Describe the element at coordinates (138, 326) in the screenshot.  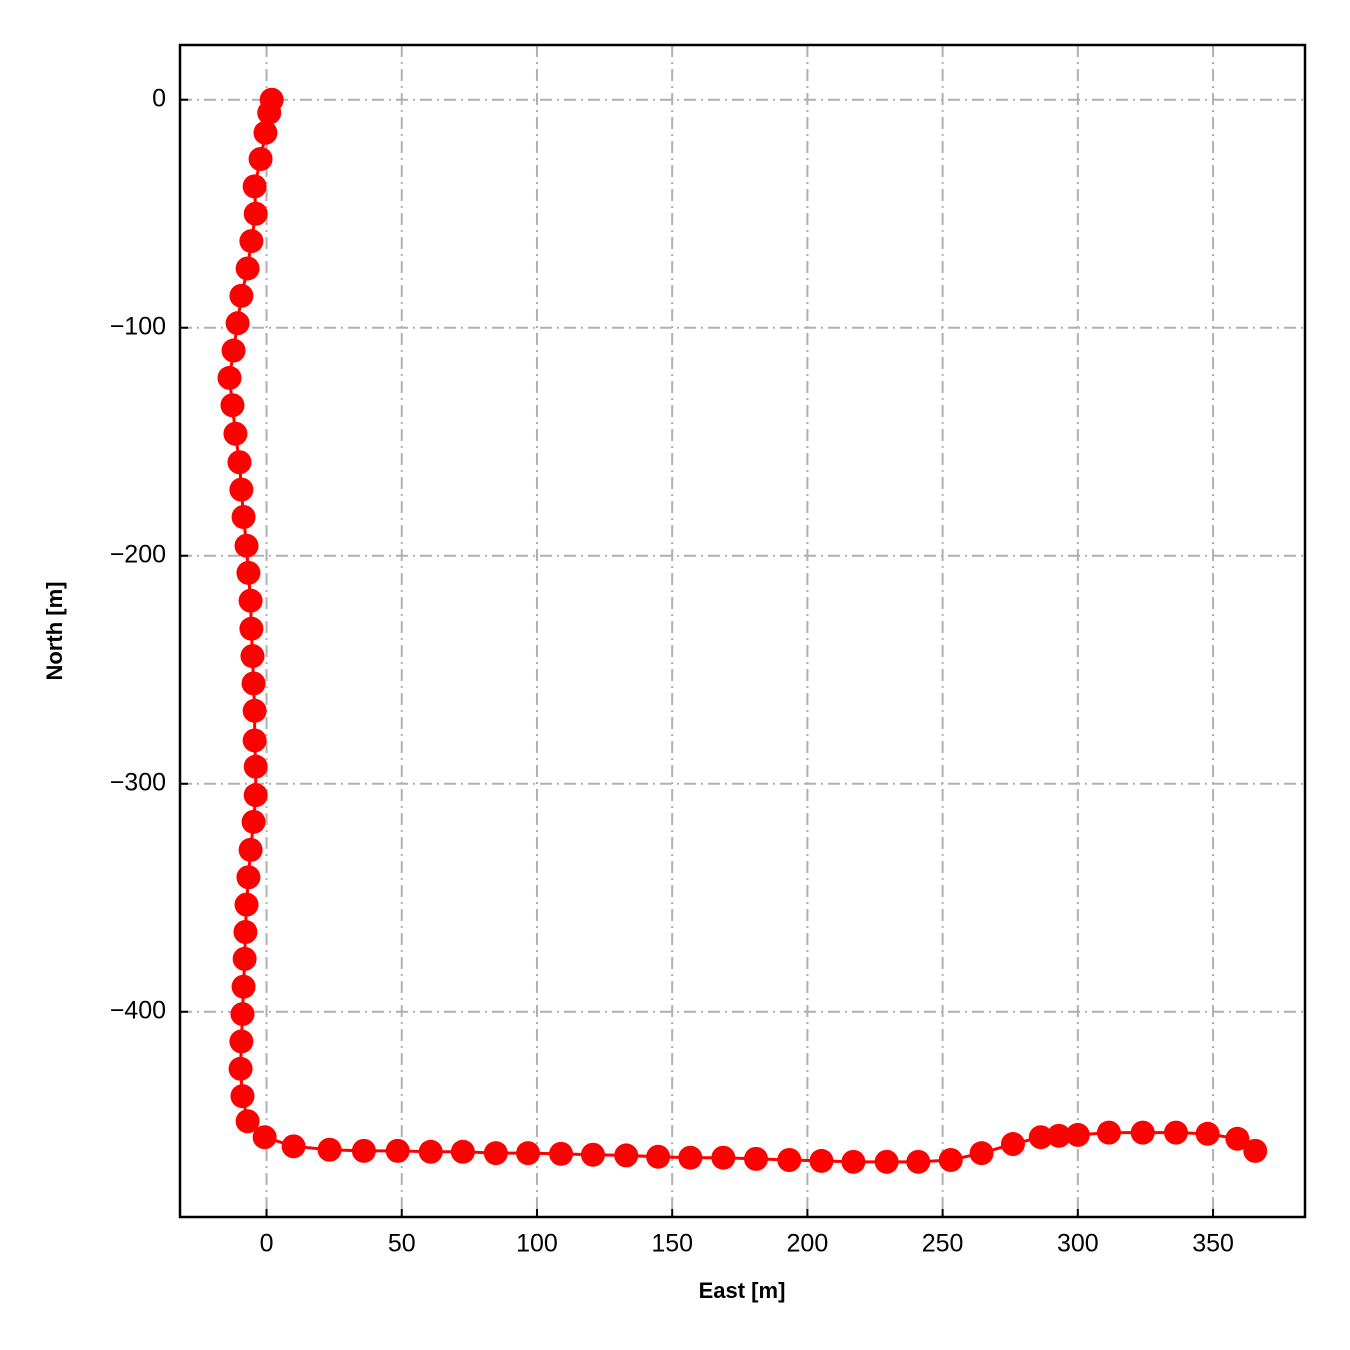
I see `y-tick-label: −100` at that location.